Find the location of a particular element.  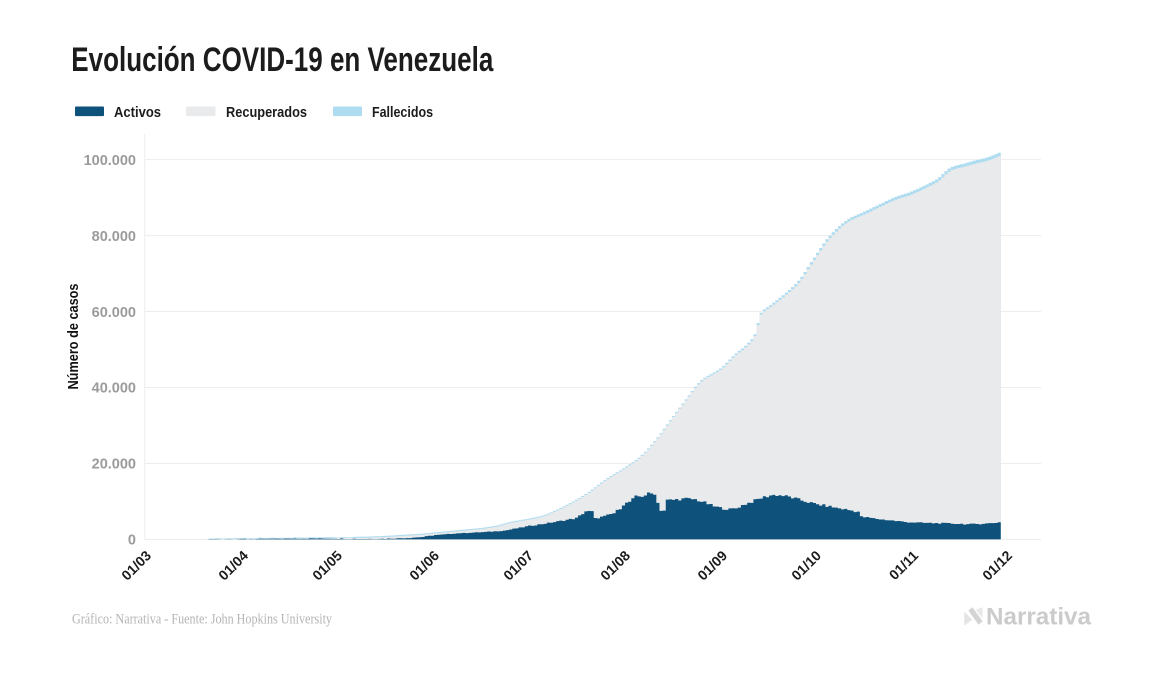

svg-text: 40.000 is located at coordinates (114, 389).